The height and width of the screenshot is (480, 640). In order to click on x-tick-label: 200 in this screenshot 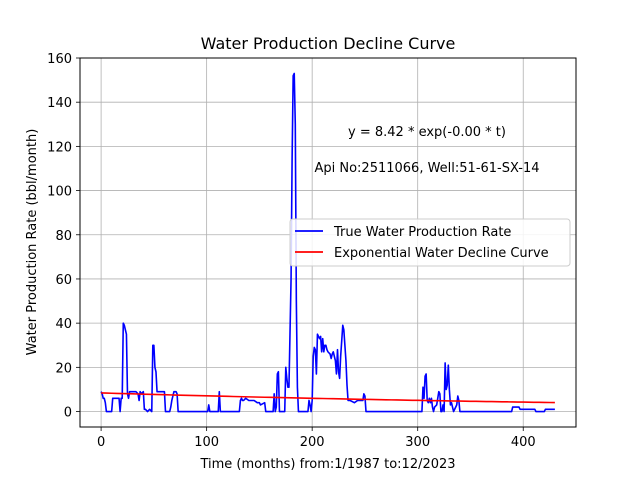, I will do `click(312, 442)`.